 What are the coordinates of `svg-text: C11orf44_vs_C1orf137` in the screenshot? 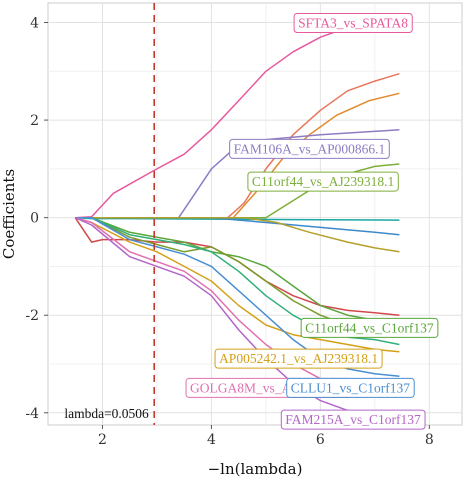 It's located at (369, 327).